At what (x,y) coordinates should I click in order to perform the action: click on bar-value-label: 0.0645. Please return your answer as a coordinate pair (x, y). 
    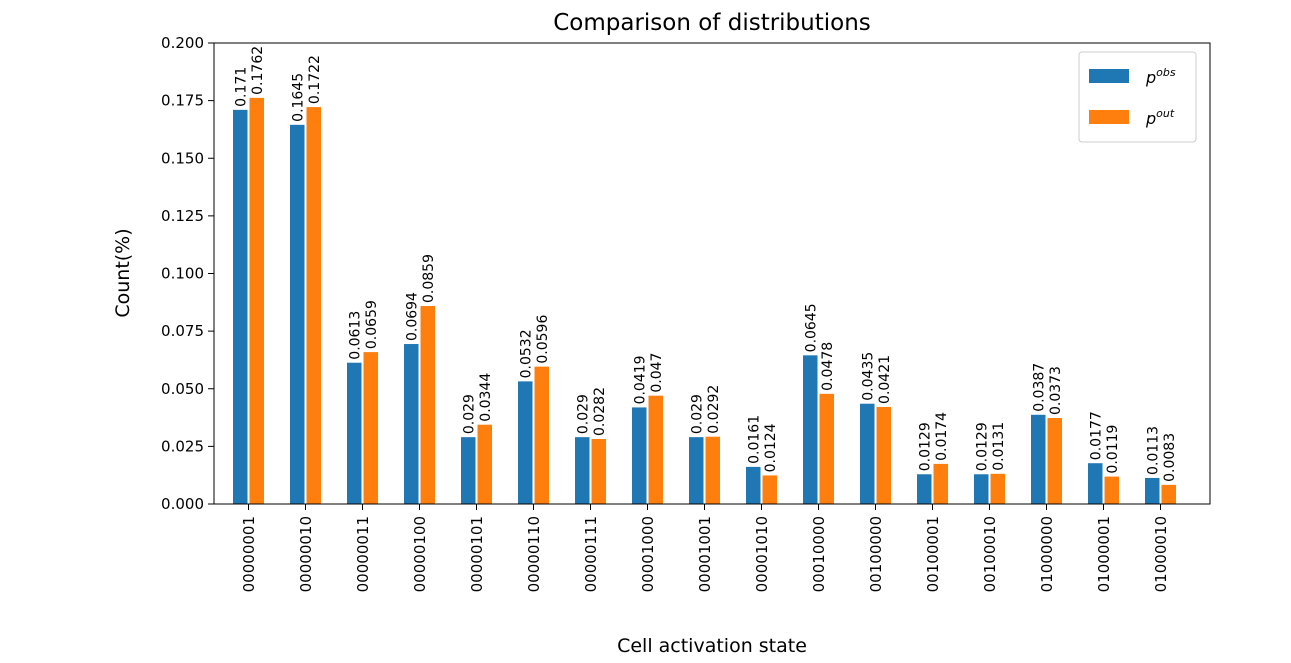
    Looking at the image, I should click on (811, 327).